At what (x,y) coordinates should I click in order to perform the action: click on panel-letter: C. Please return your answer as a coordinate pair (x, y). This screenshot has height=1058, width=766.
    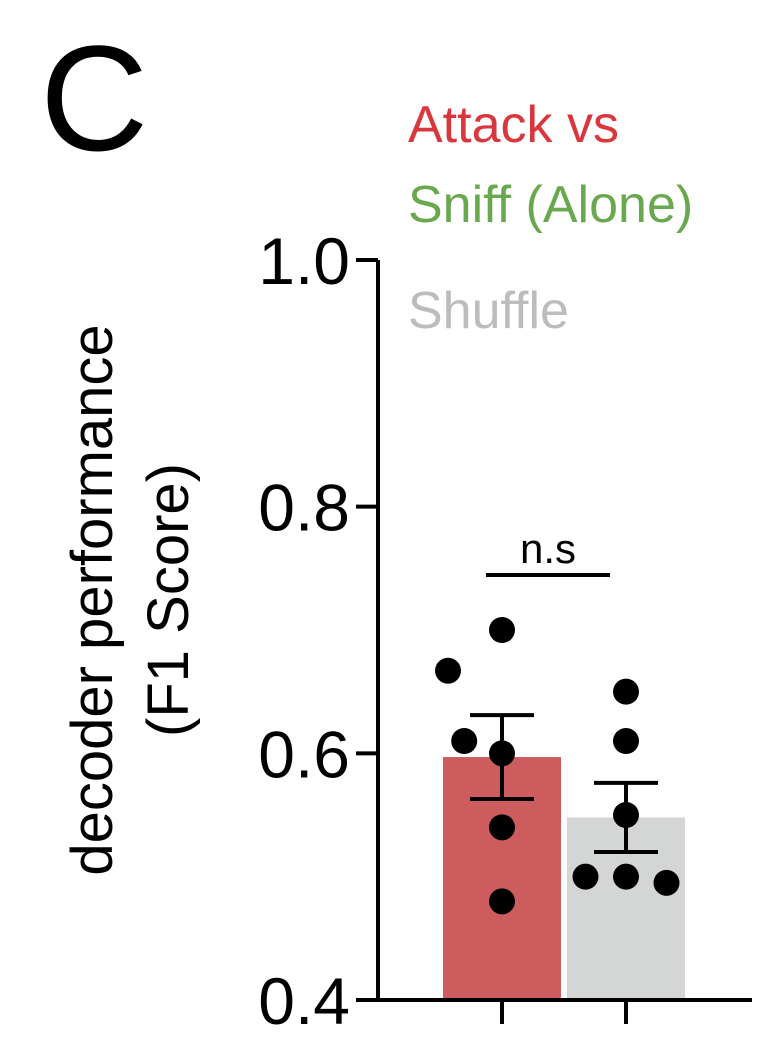
    Looking at the image, I should click on (94, 98).